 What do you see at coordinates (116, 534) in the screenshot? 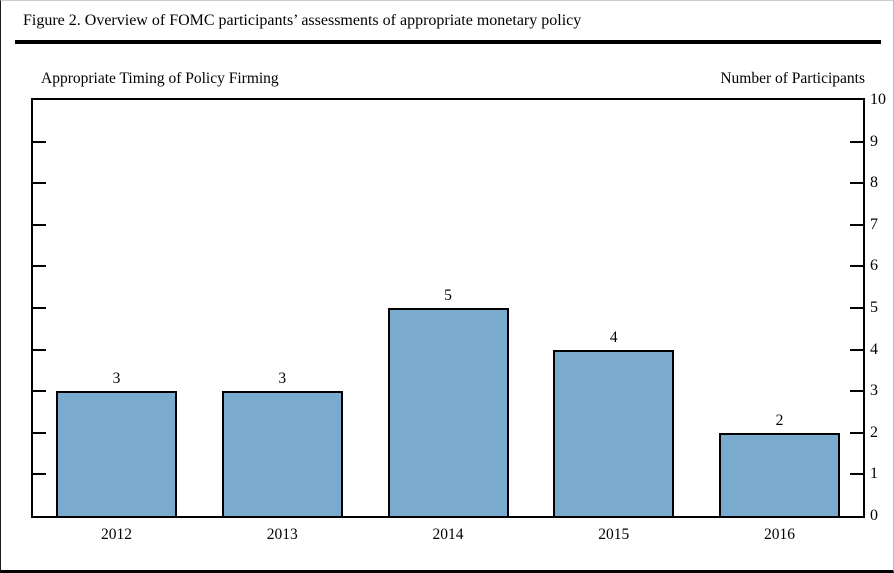
I see `x-tick-label: 2012` at bounding box center [116, 534].